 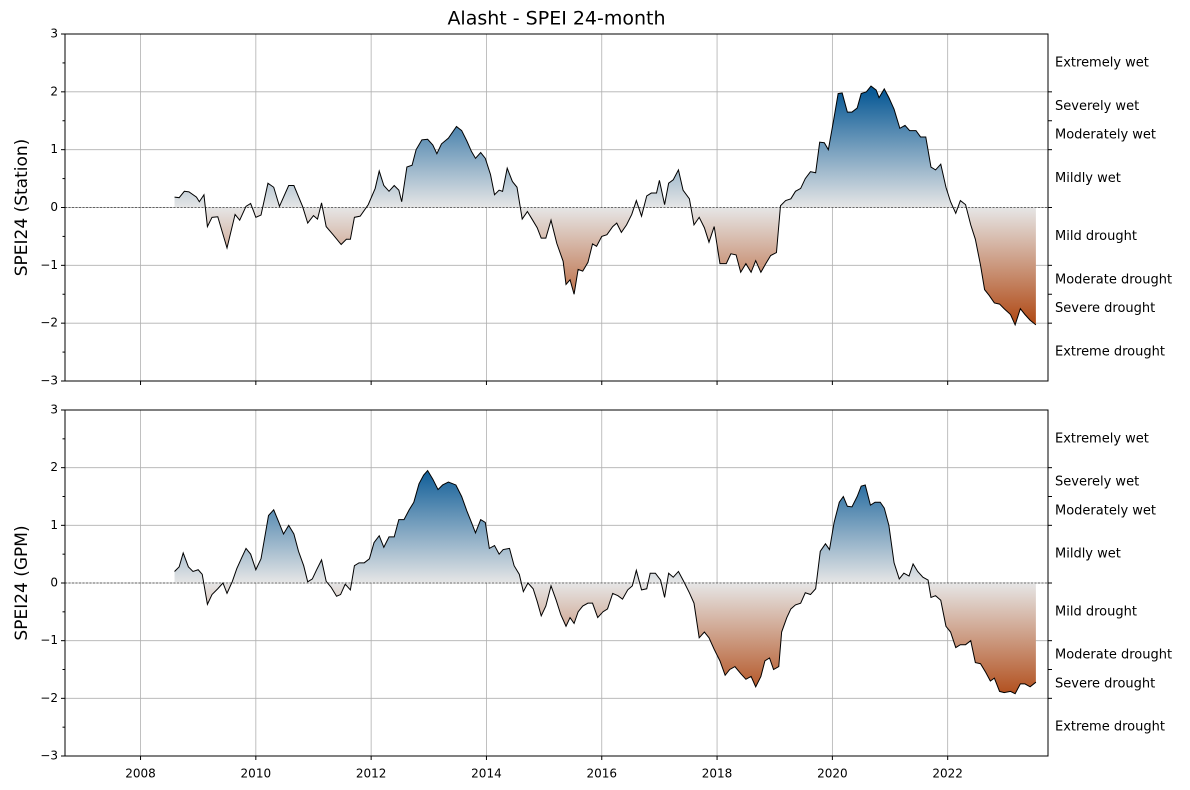 What do you see at coordinates (22, 582) in the screenshot?
I see `y-axis-label: SPEI24 (GPM)` at bounding box center [22, 582].